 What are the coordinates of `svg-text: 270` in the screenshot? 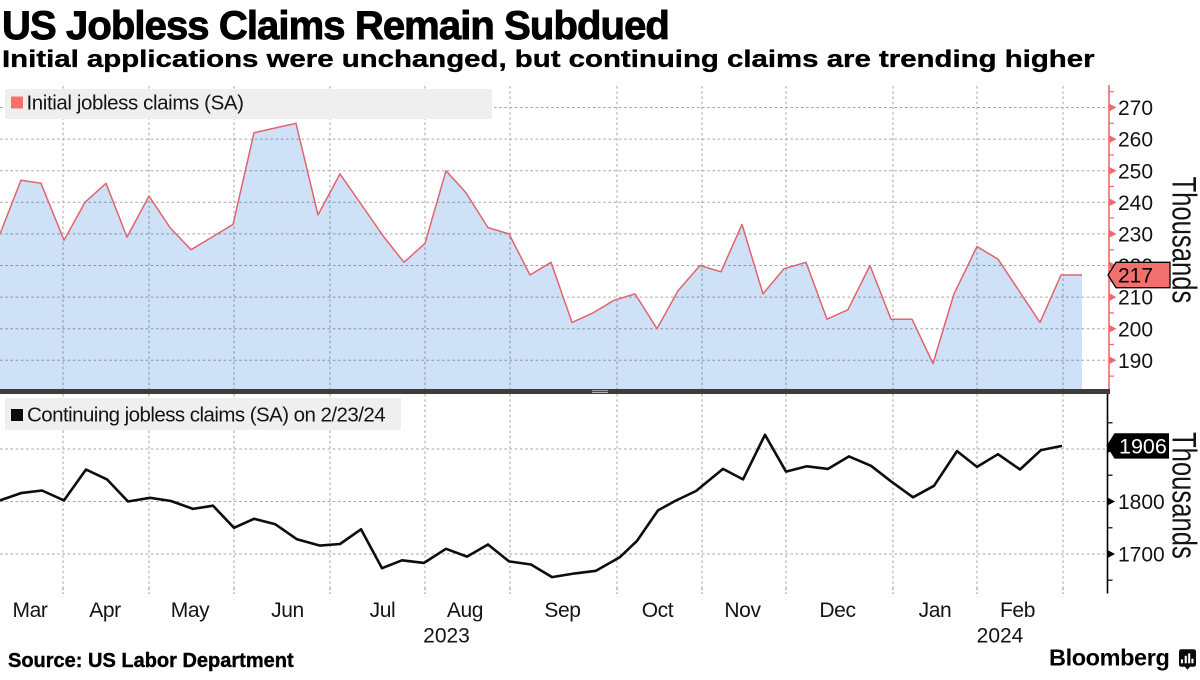 It's located at (1135, 108).